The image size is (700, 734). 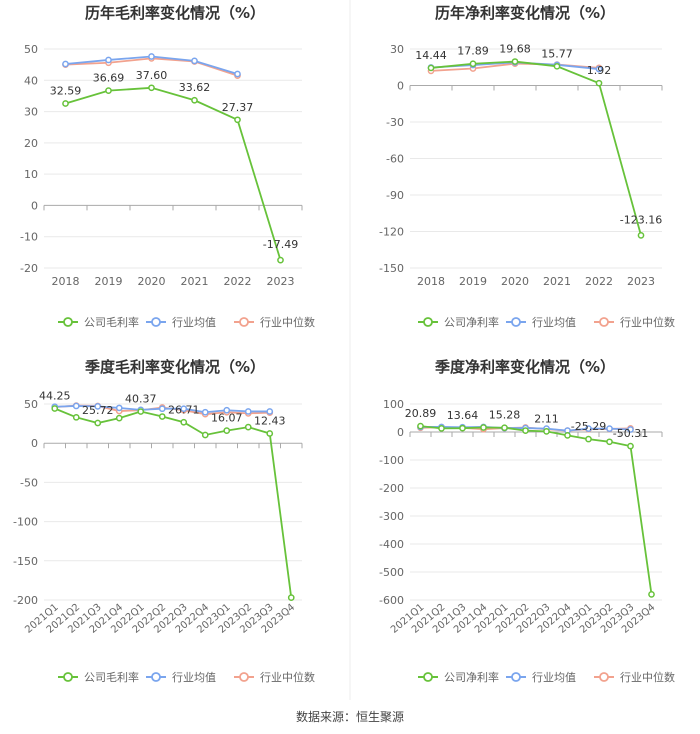 What do you see at coordinates (546, 418) in the screenshot?
I see `data-label: 2.11` at bounding box center [546, 418].